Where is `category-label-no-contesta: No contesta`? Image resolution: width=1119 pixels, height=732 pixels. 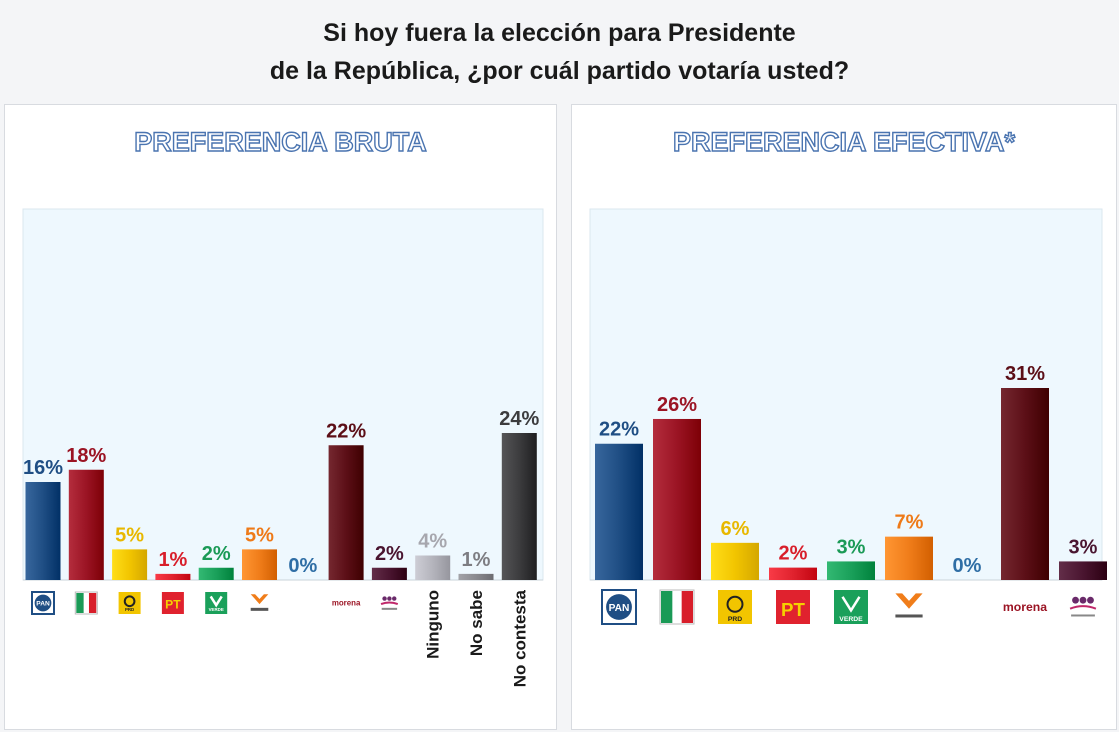 category-label-no-contesta: No contesta is located at coordinates (519, 638).